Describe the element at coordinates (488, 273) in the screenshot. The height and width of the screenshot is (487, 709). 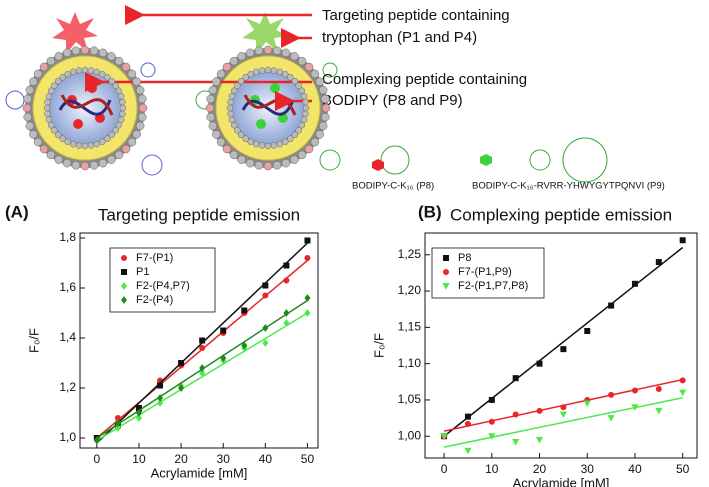
I see `legend-box` at that location.